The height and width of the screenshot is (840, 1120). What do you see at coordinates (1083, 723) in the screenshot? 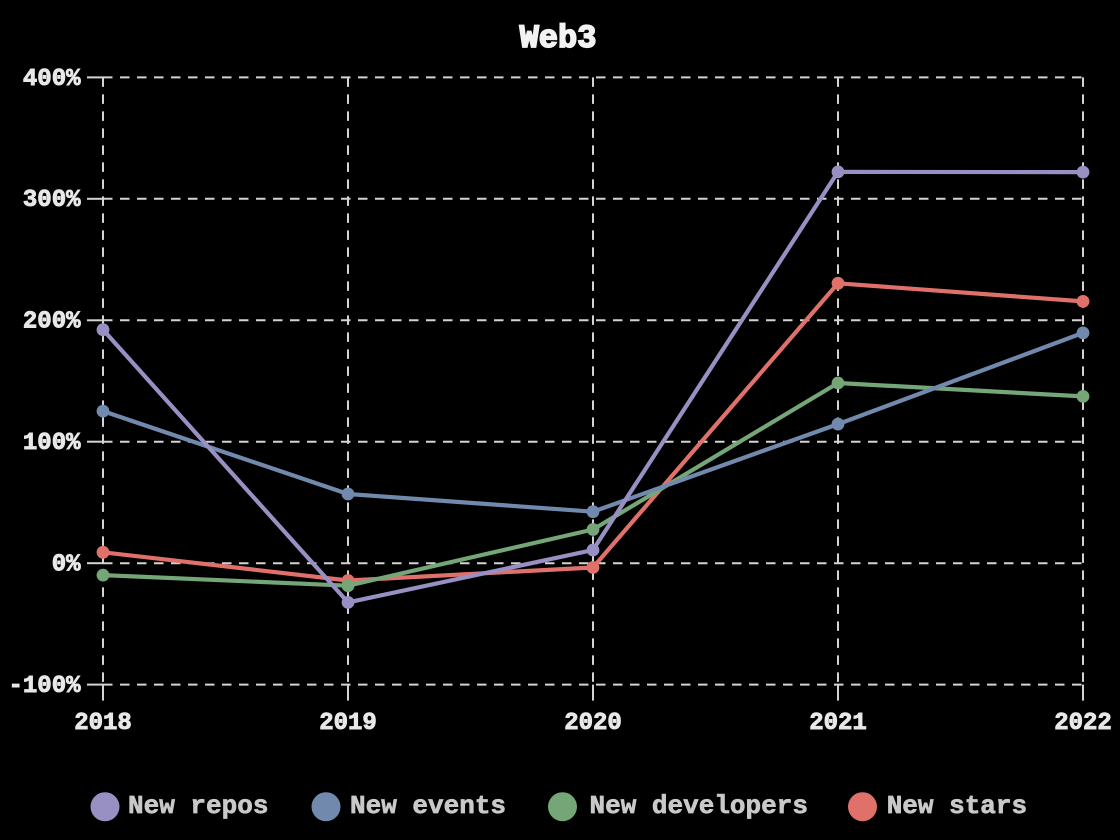
I see `svg-text: 2022` at bounding box center [1083, 723].